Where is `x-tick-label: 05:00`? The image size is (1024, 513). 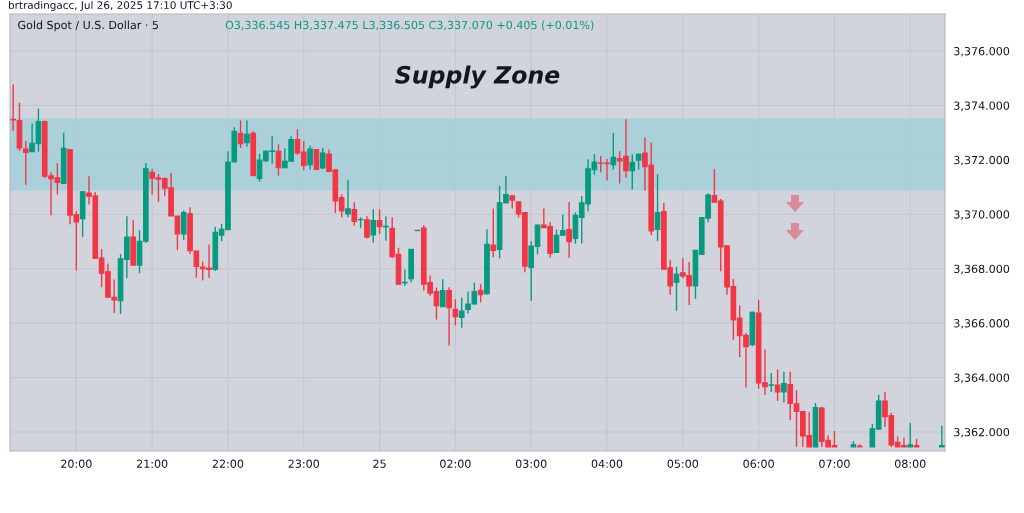 x-tick-label: 05:00 is located at coordinates (683, 463).